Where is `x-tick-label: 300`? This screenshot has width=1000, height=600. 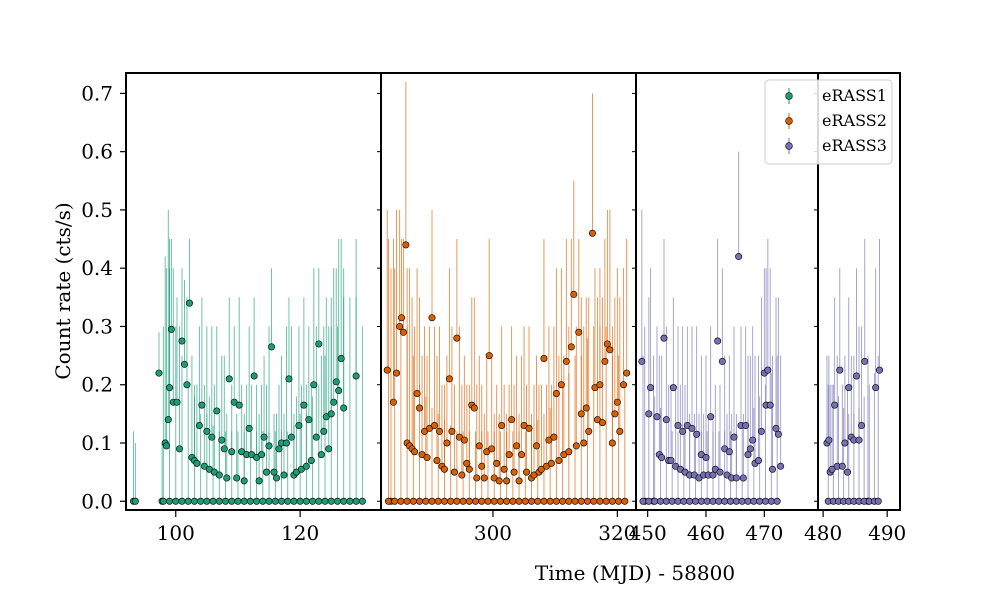
x-tick-label: 300 is located at coordinates (493, 533).